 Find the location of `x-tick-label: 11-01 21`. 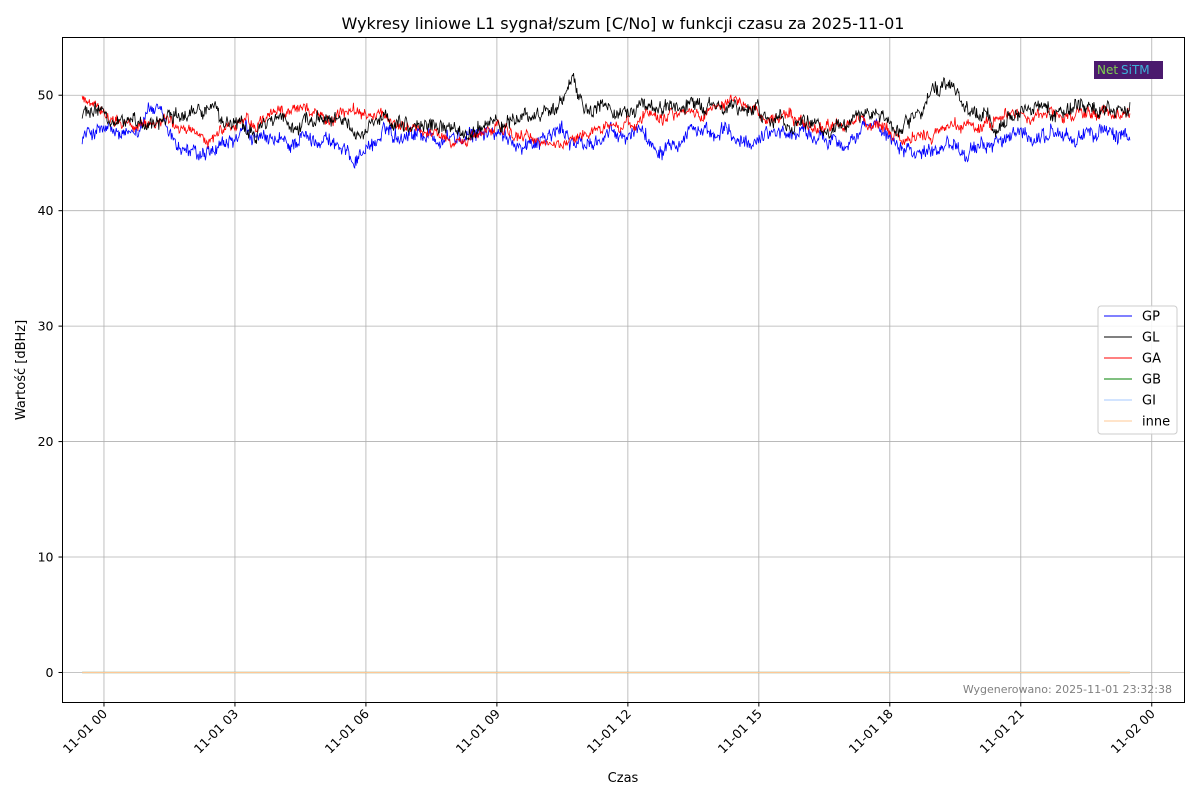

x-tick-label: 11-01 21 is located at coordinates (1002, 731).